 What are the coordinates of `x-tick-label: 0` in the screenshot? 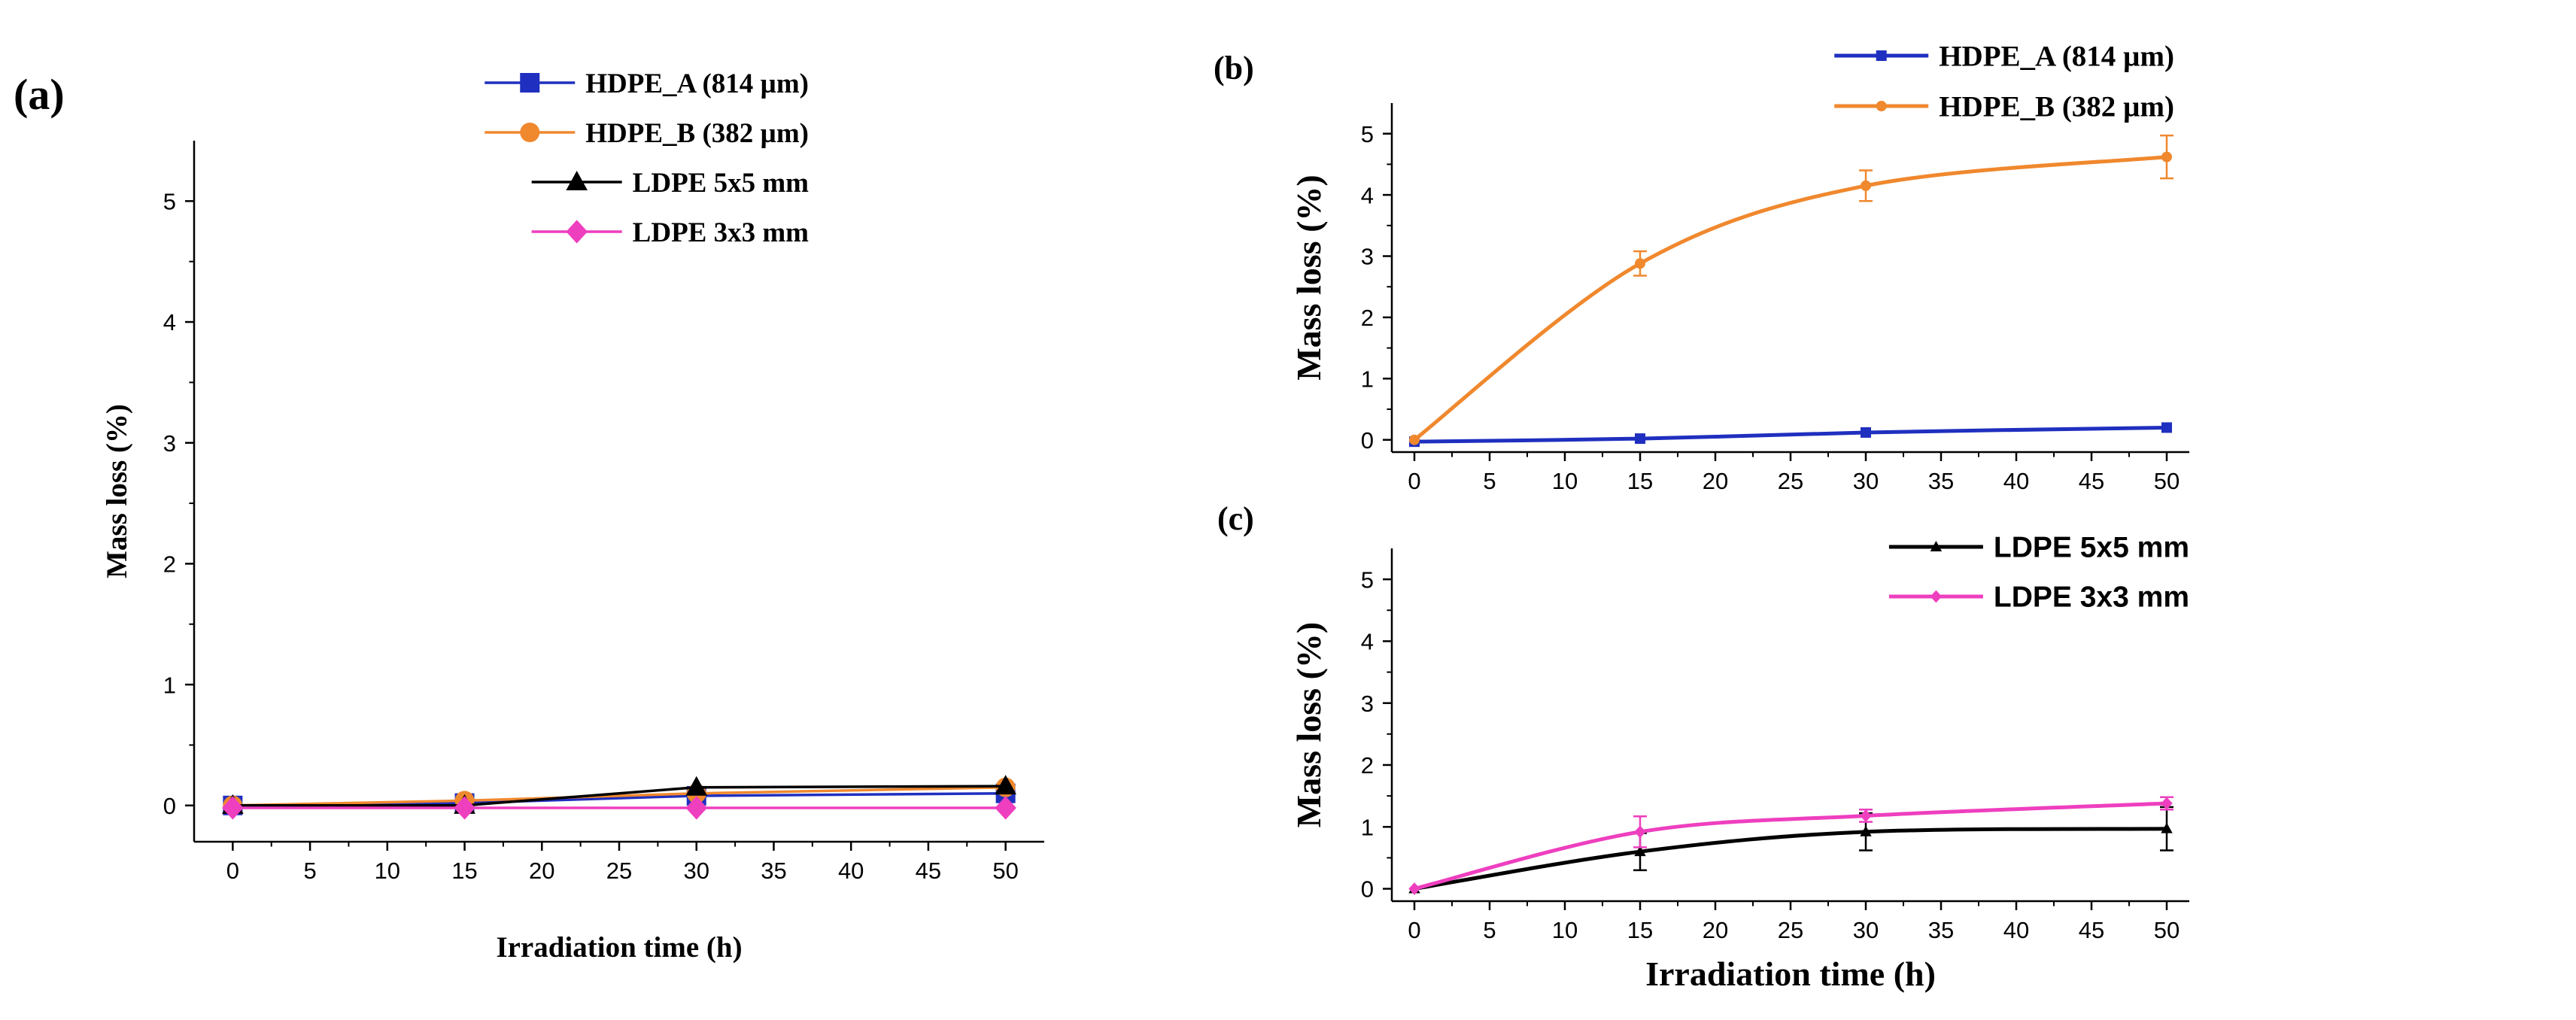 It's located at (1414, 481).